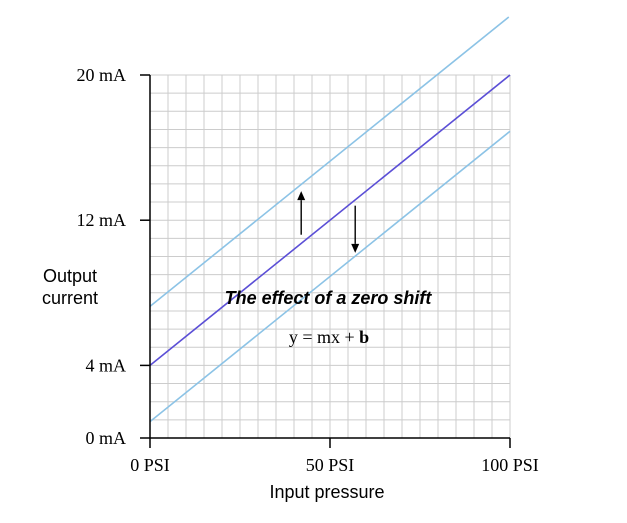  I want to click on annotation-title: The effect of a zero shift, so click(329, 298).